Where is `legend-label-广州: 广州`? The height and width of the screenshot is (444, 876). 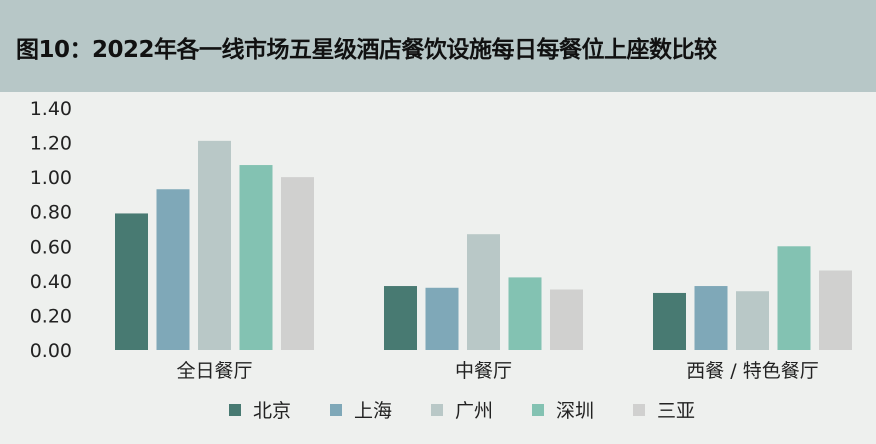
legend-label-广州: 广州 is located at coordinates (474, 411).